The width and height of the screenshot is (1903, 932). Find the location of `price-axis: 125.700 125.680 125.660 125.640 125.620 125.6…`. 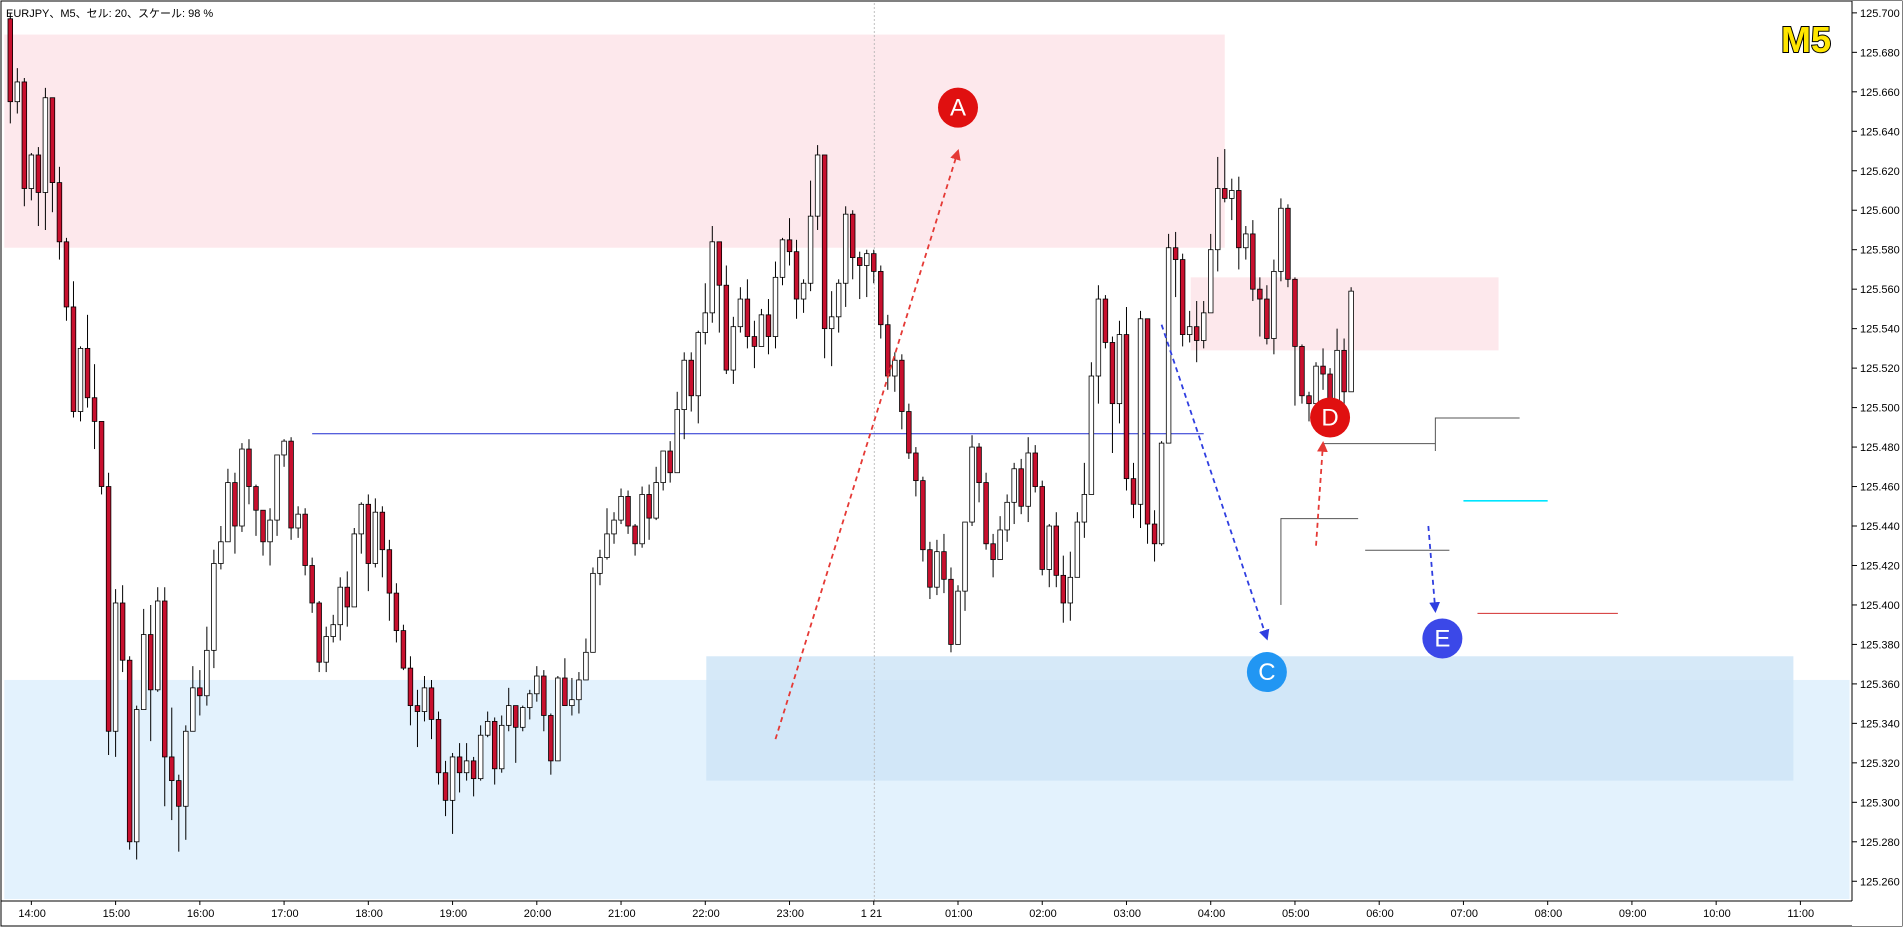

price-axis: 125.700 125.680 125.660 125.640 125.620 125.6… is located at coordinates (1876, 463).